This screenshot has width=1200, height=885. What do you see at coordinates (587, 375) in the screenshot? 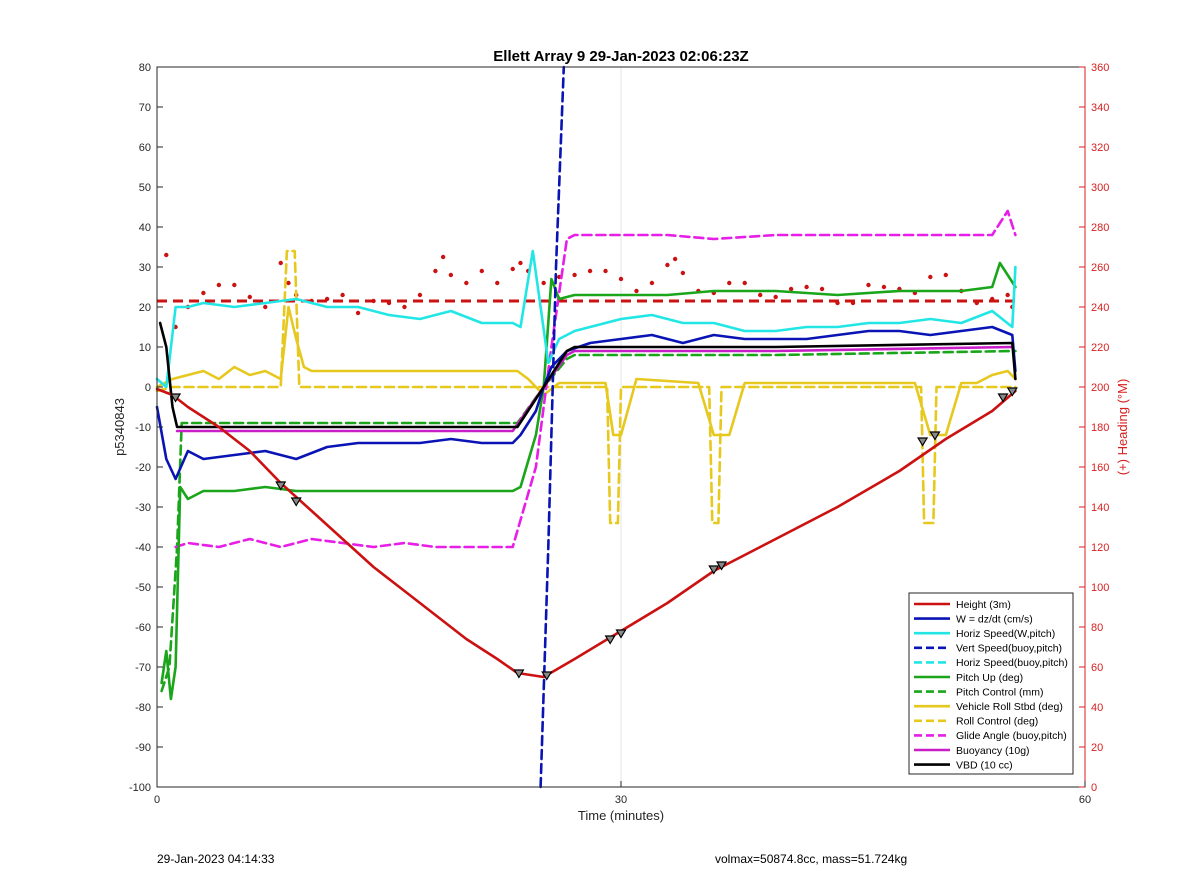
I see `series-line-vbd-10-cc` at bounding box center [587, 375].